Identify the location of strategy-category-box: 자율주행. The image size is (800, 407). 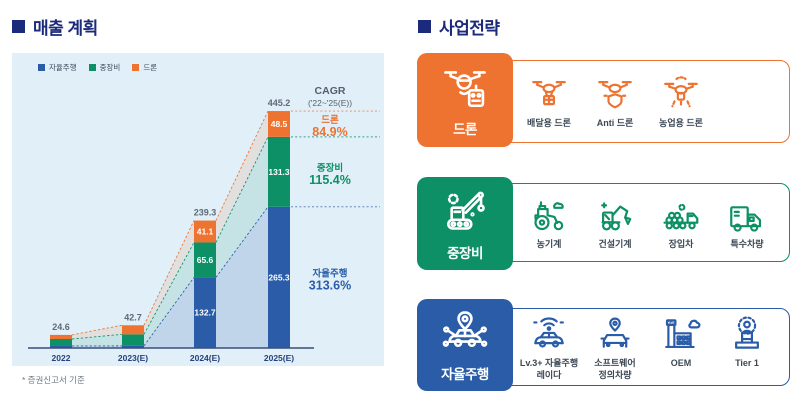
(465, 345).